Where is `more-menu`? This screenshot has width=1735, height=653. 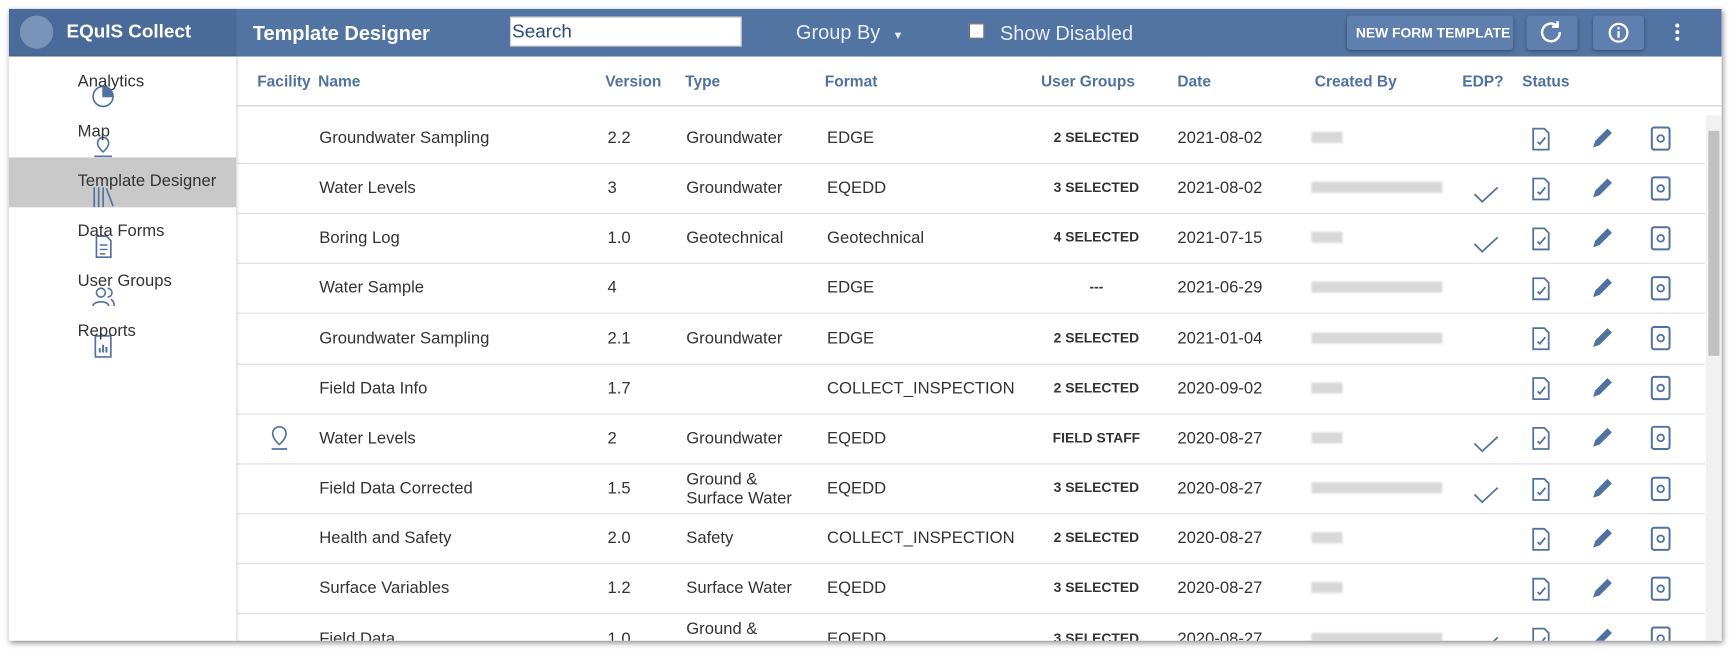 more-menu is located at coordinates (1677, 33).